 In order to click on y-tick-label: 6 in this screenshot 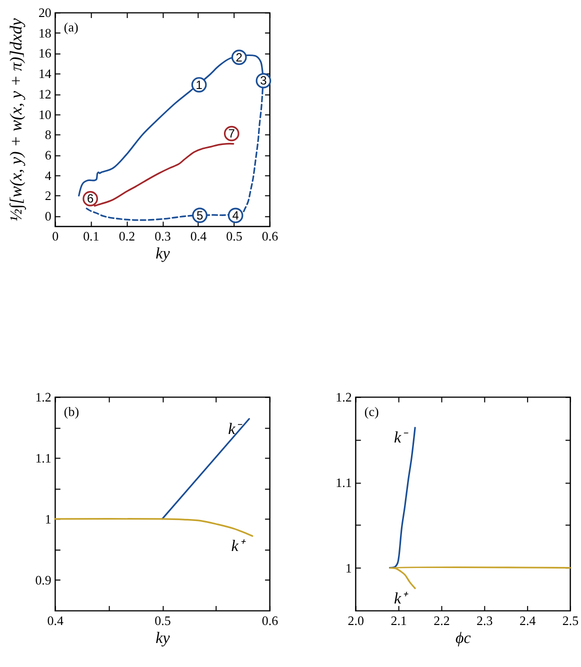, I will do `click(48, 154)`.